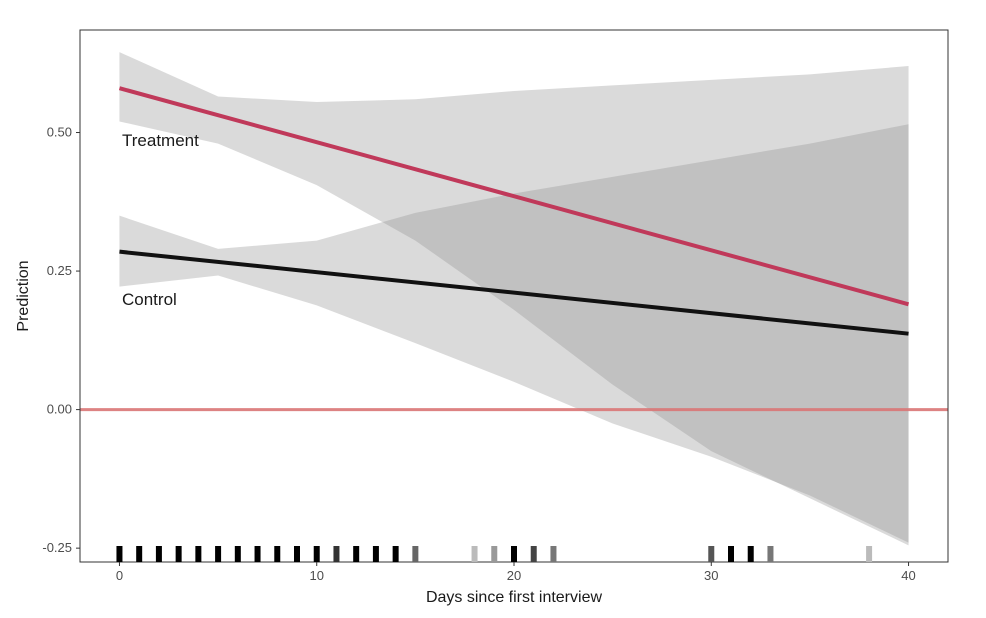 This screenshot has height=618, width=986. What do you see at coordinates (23, 295) in the screenshot?
I see `y-axis-title: Prediction` at bounding box center [23, 295].